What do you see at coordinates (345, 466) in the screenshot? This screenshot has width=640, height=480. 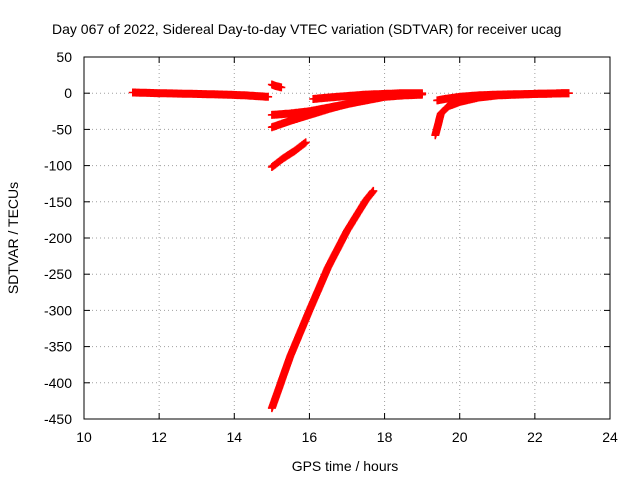 I see `x-axis-label: GPS time / hours` at bounding box center [345, 466].